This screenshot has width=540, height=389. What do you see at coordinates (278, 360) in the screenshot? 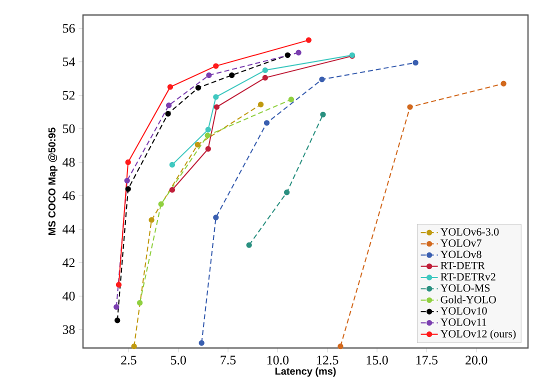
I see `x-tick-label: 10.0` at bounding box center [278, 360].